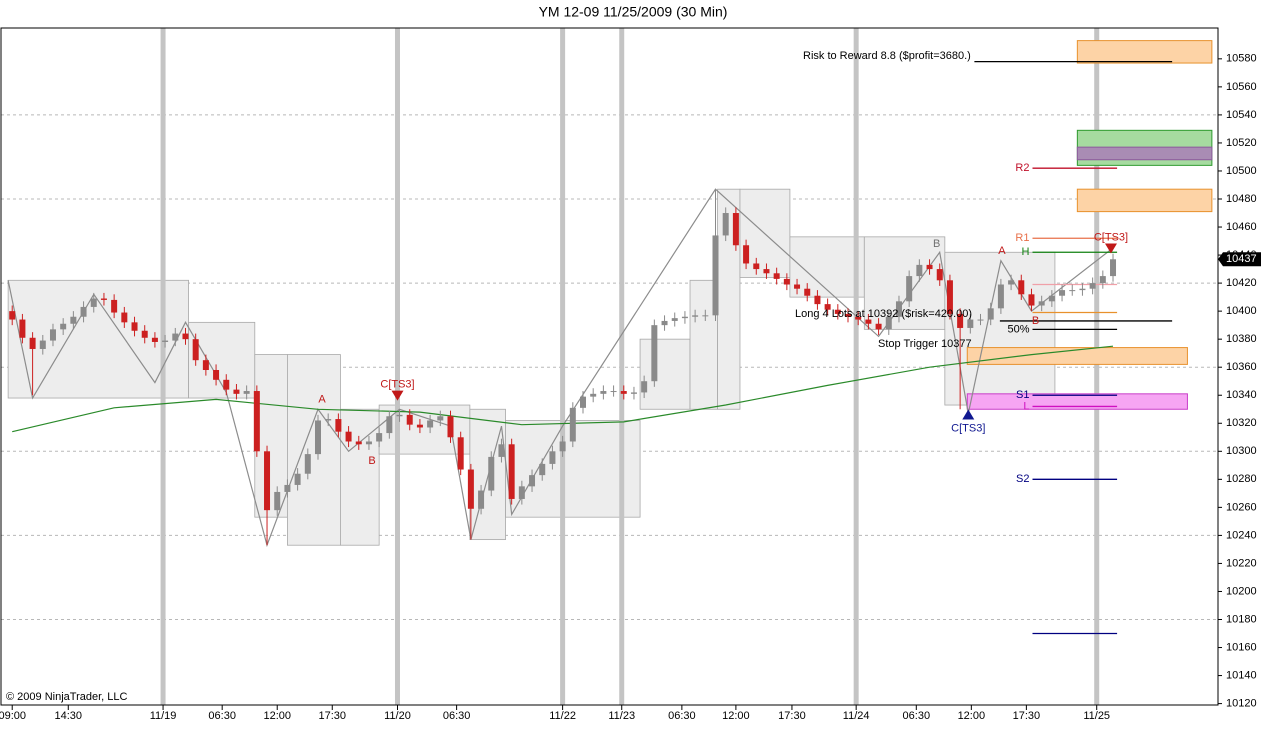 This screenshot has height=747, width=1280. What do you see at coordinates (1035, 321) in the screenshot?
I see `swing-label: B` at bounding box center [1035, 321].